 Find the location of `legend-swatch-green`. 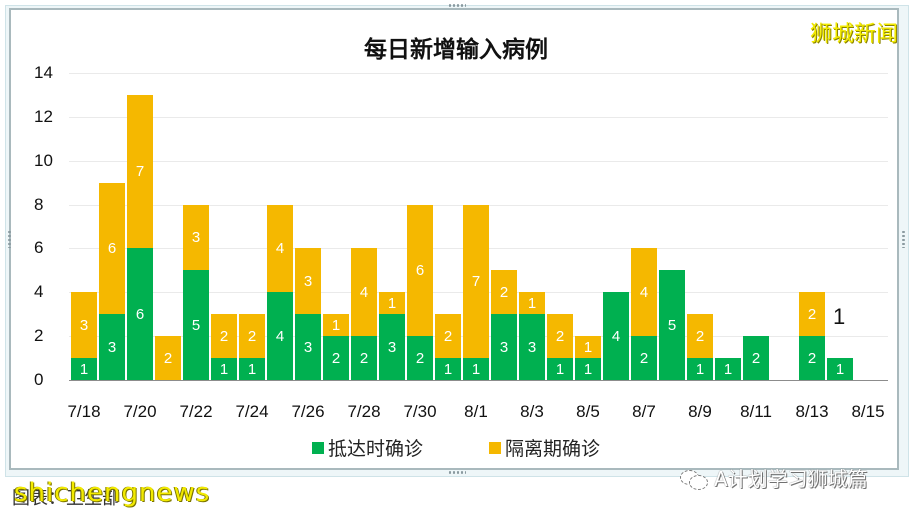

legend-swatch-green is located at coordinates (317, 447).